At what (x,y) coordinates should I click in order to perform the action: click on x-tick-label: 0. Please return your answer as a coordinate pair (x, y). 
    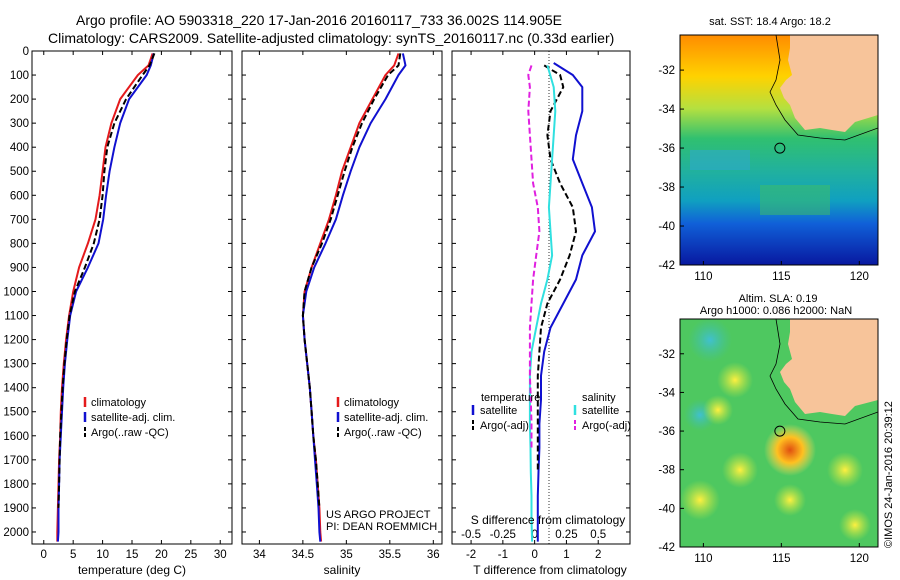
    Looking at the image, I should click on (44, 555).